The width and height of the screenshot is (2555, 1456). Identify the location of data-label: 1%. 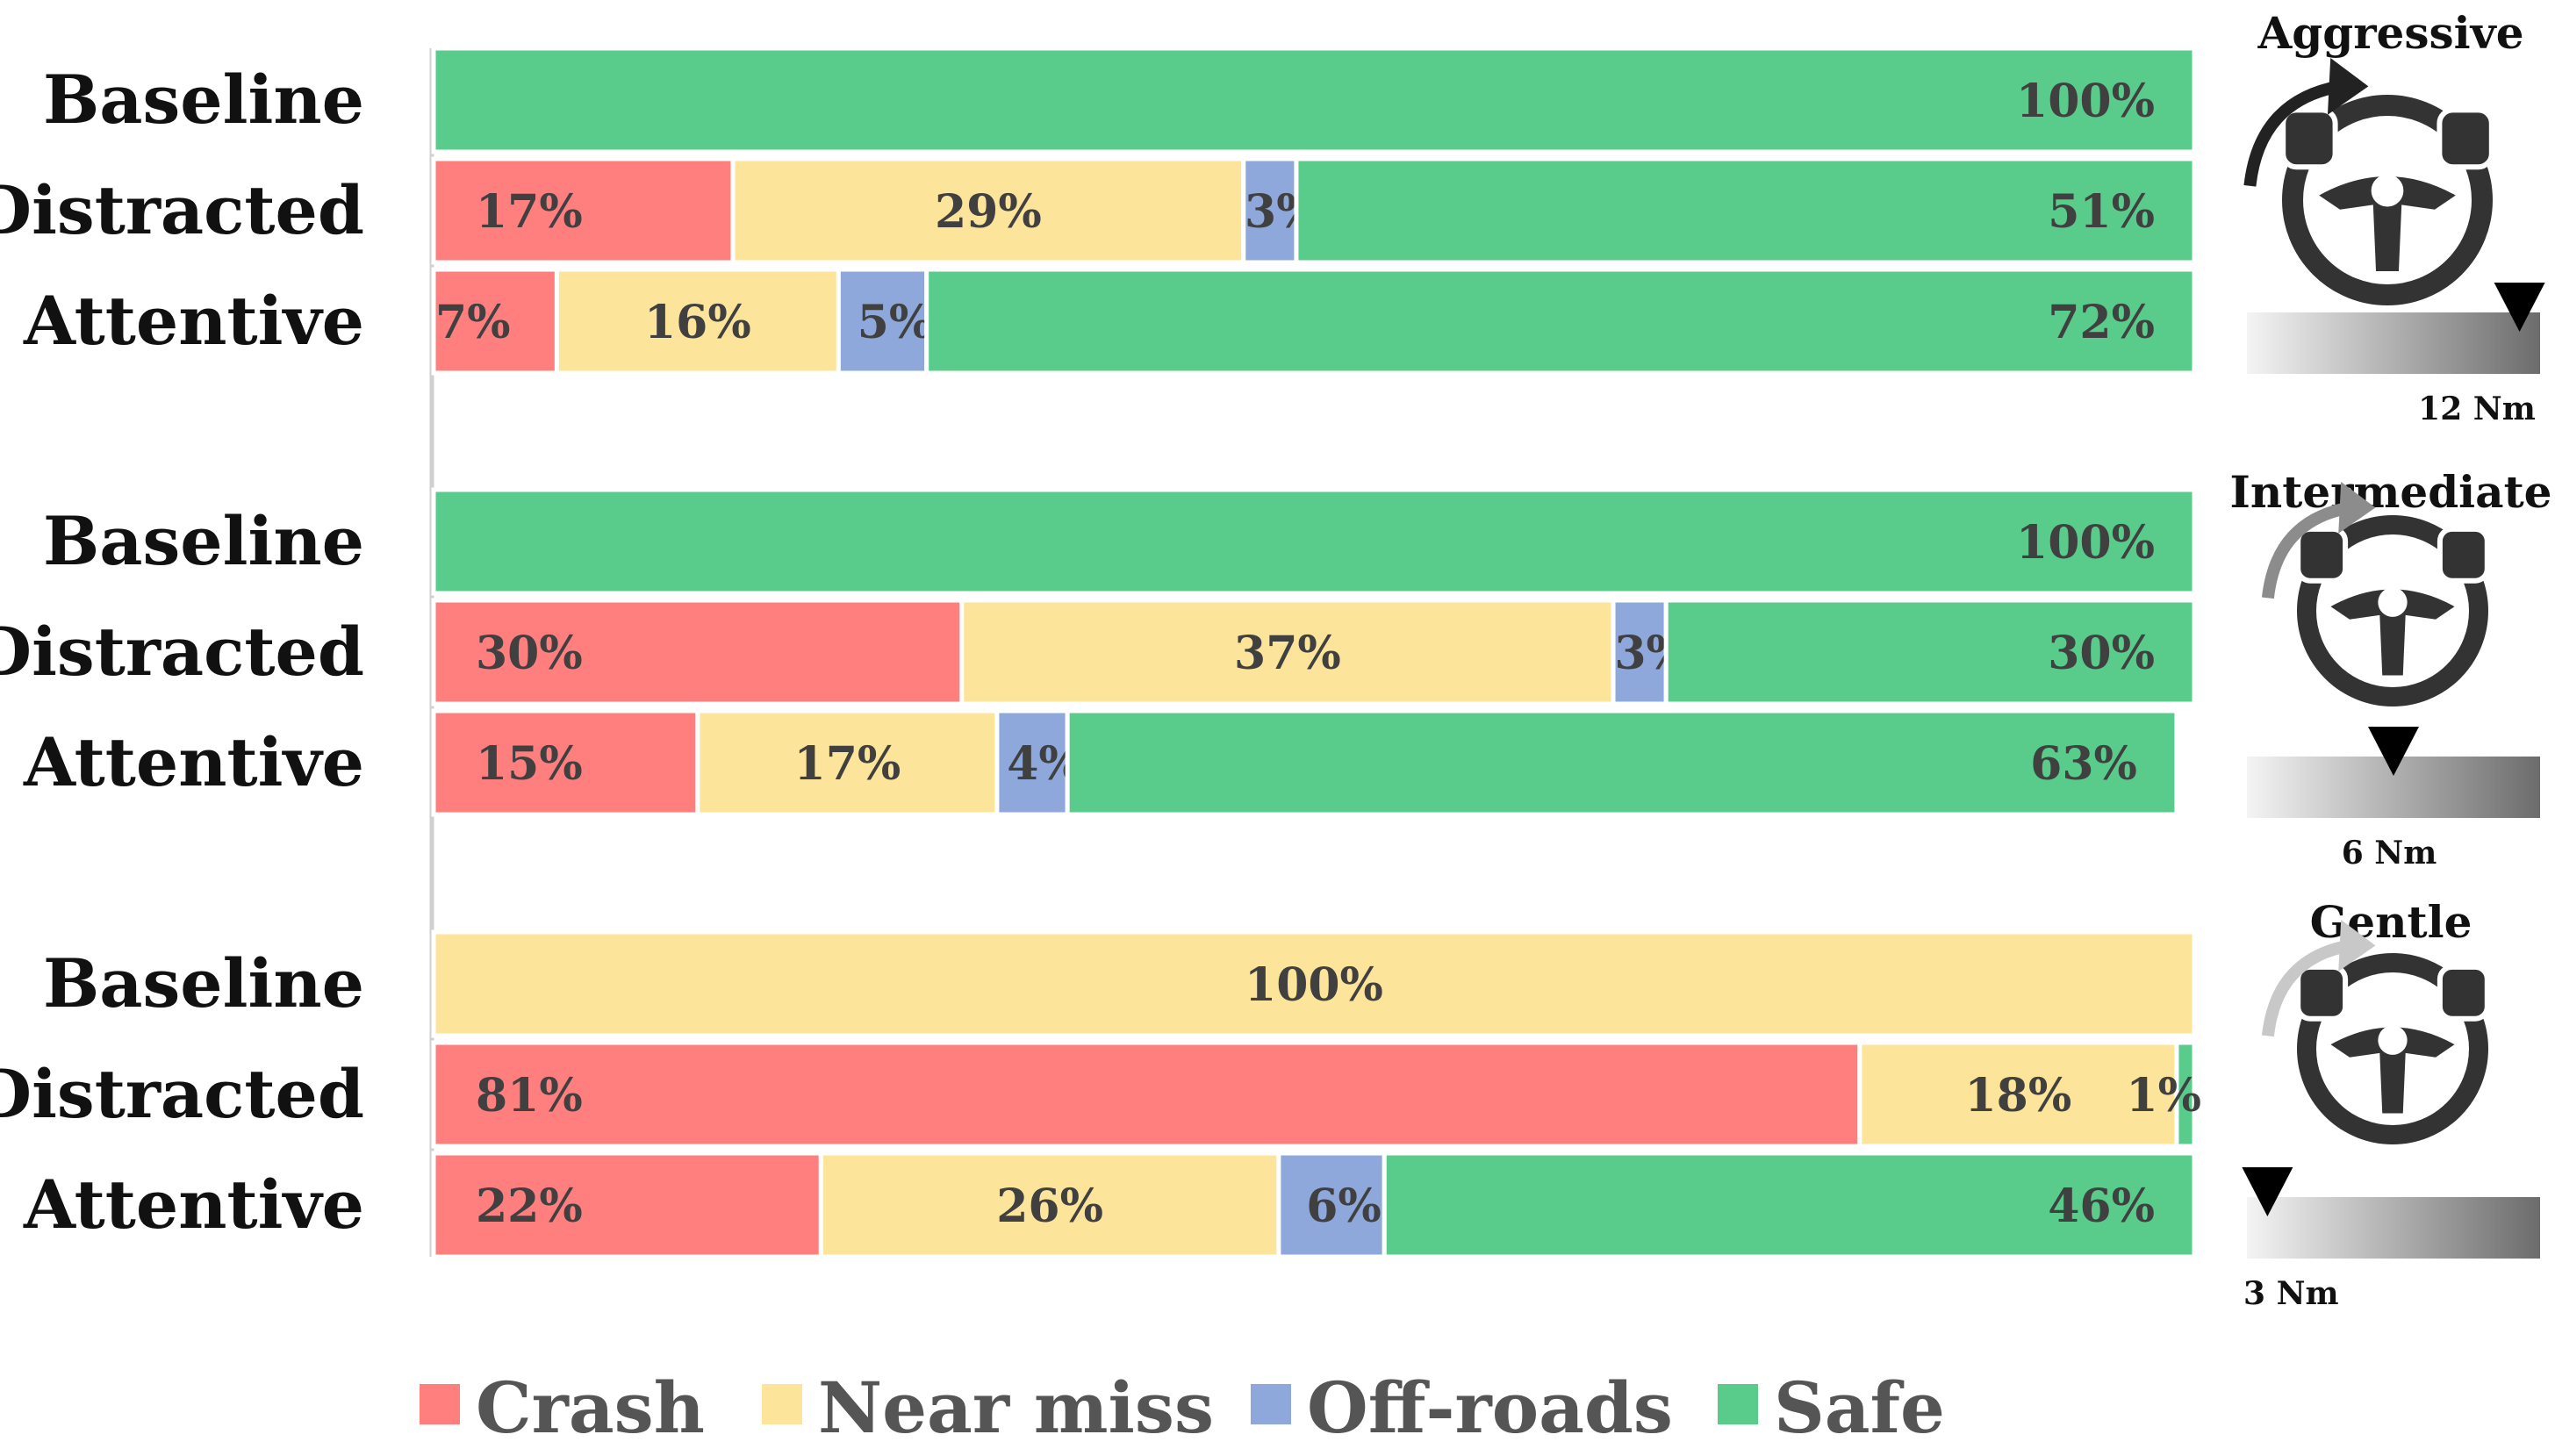
(2163, 1095).